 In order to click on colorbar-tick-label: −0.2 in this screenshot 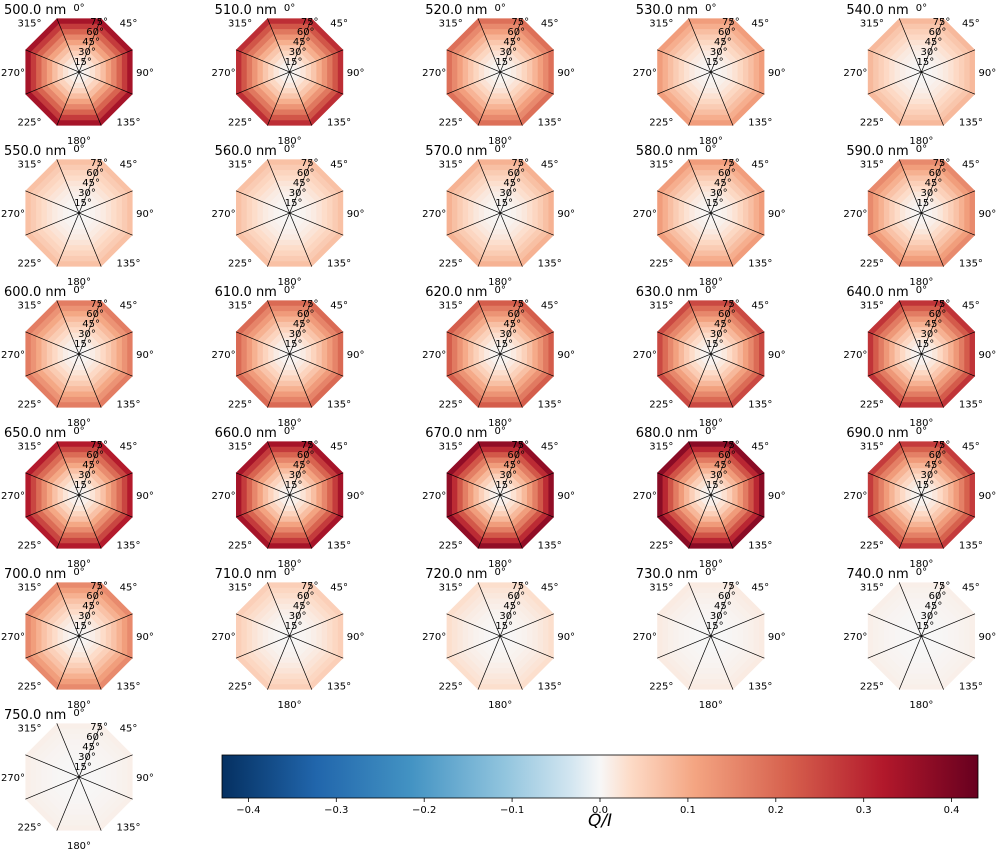, I will do `click(424, 810)`.